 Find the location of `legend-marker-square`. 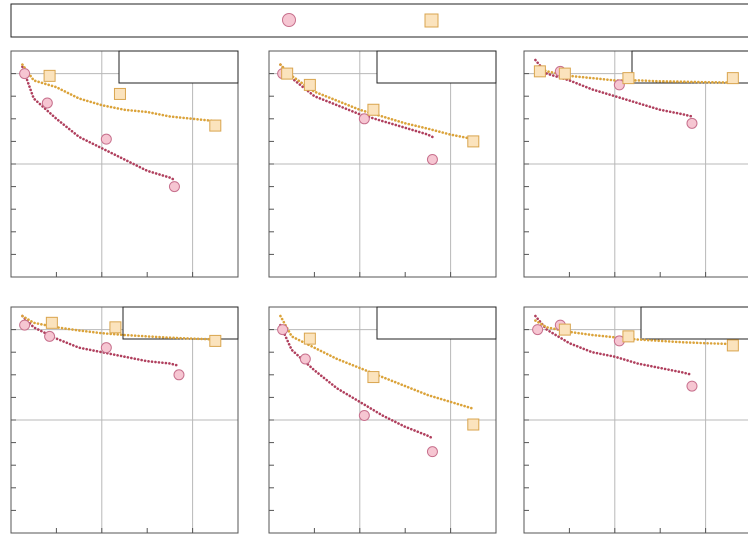

legend-marker-square is located at coordinates (431, 20).